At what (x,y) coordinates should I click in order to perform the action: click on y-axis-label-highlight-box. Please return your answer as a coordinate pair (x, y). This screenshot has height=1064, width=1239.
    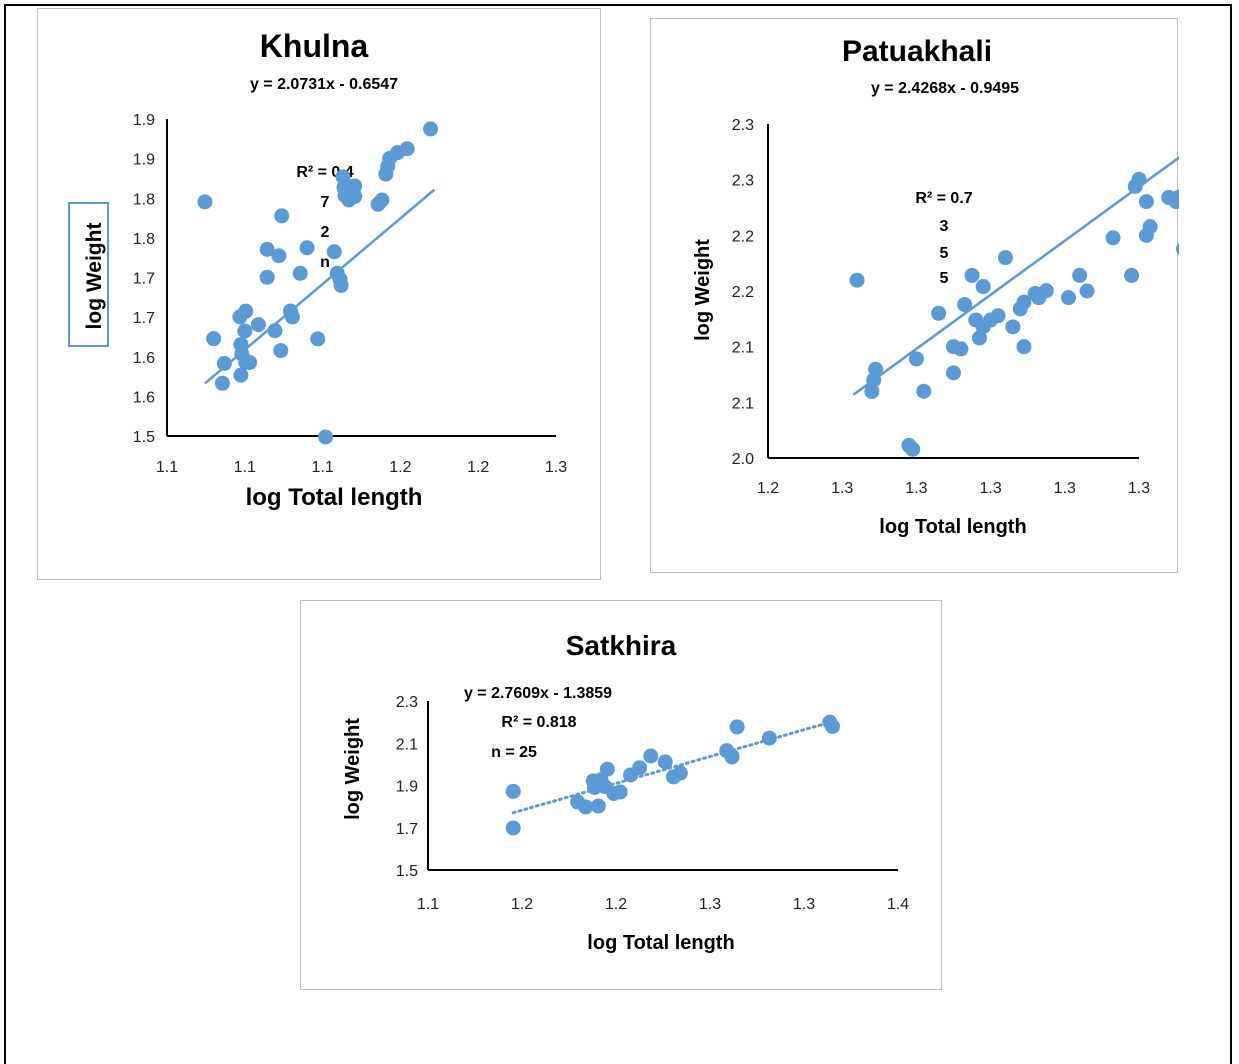
    Looking at the image, I should click on (88, 274).